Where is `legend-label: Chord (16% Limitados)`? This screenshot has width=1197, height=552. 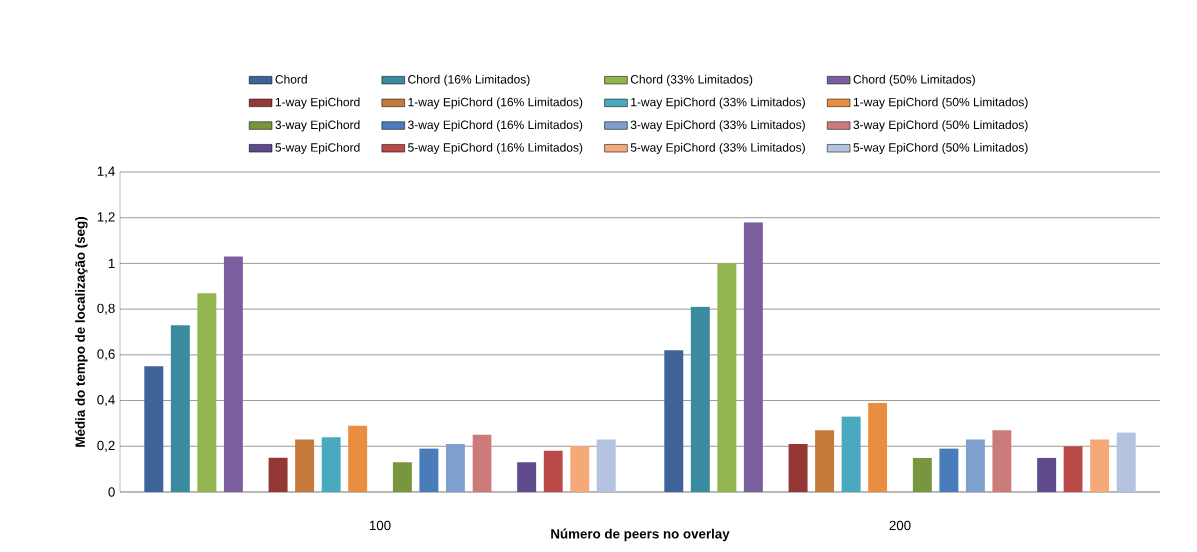
legend-label: Chord (16% Limitados) is located at coordinates (469, 80).